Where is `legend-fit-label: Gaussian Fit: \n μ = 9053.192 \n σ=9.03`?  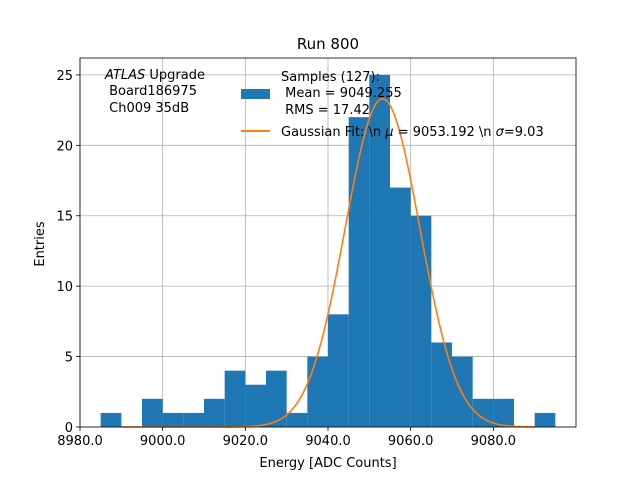 legend-fit-label: Gaussian Fit: \n μ = 9053.192 \n σ=9.03 is located at coordinates (412, 132).